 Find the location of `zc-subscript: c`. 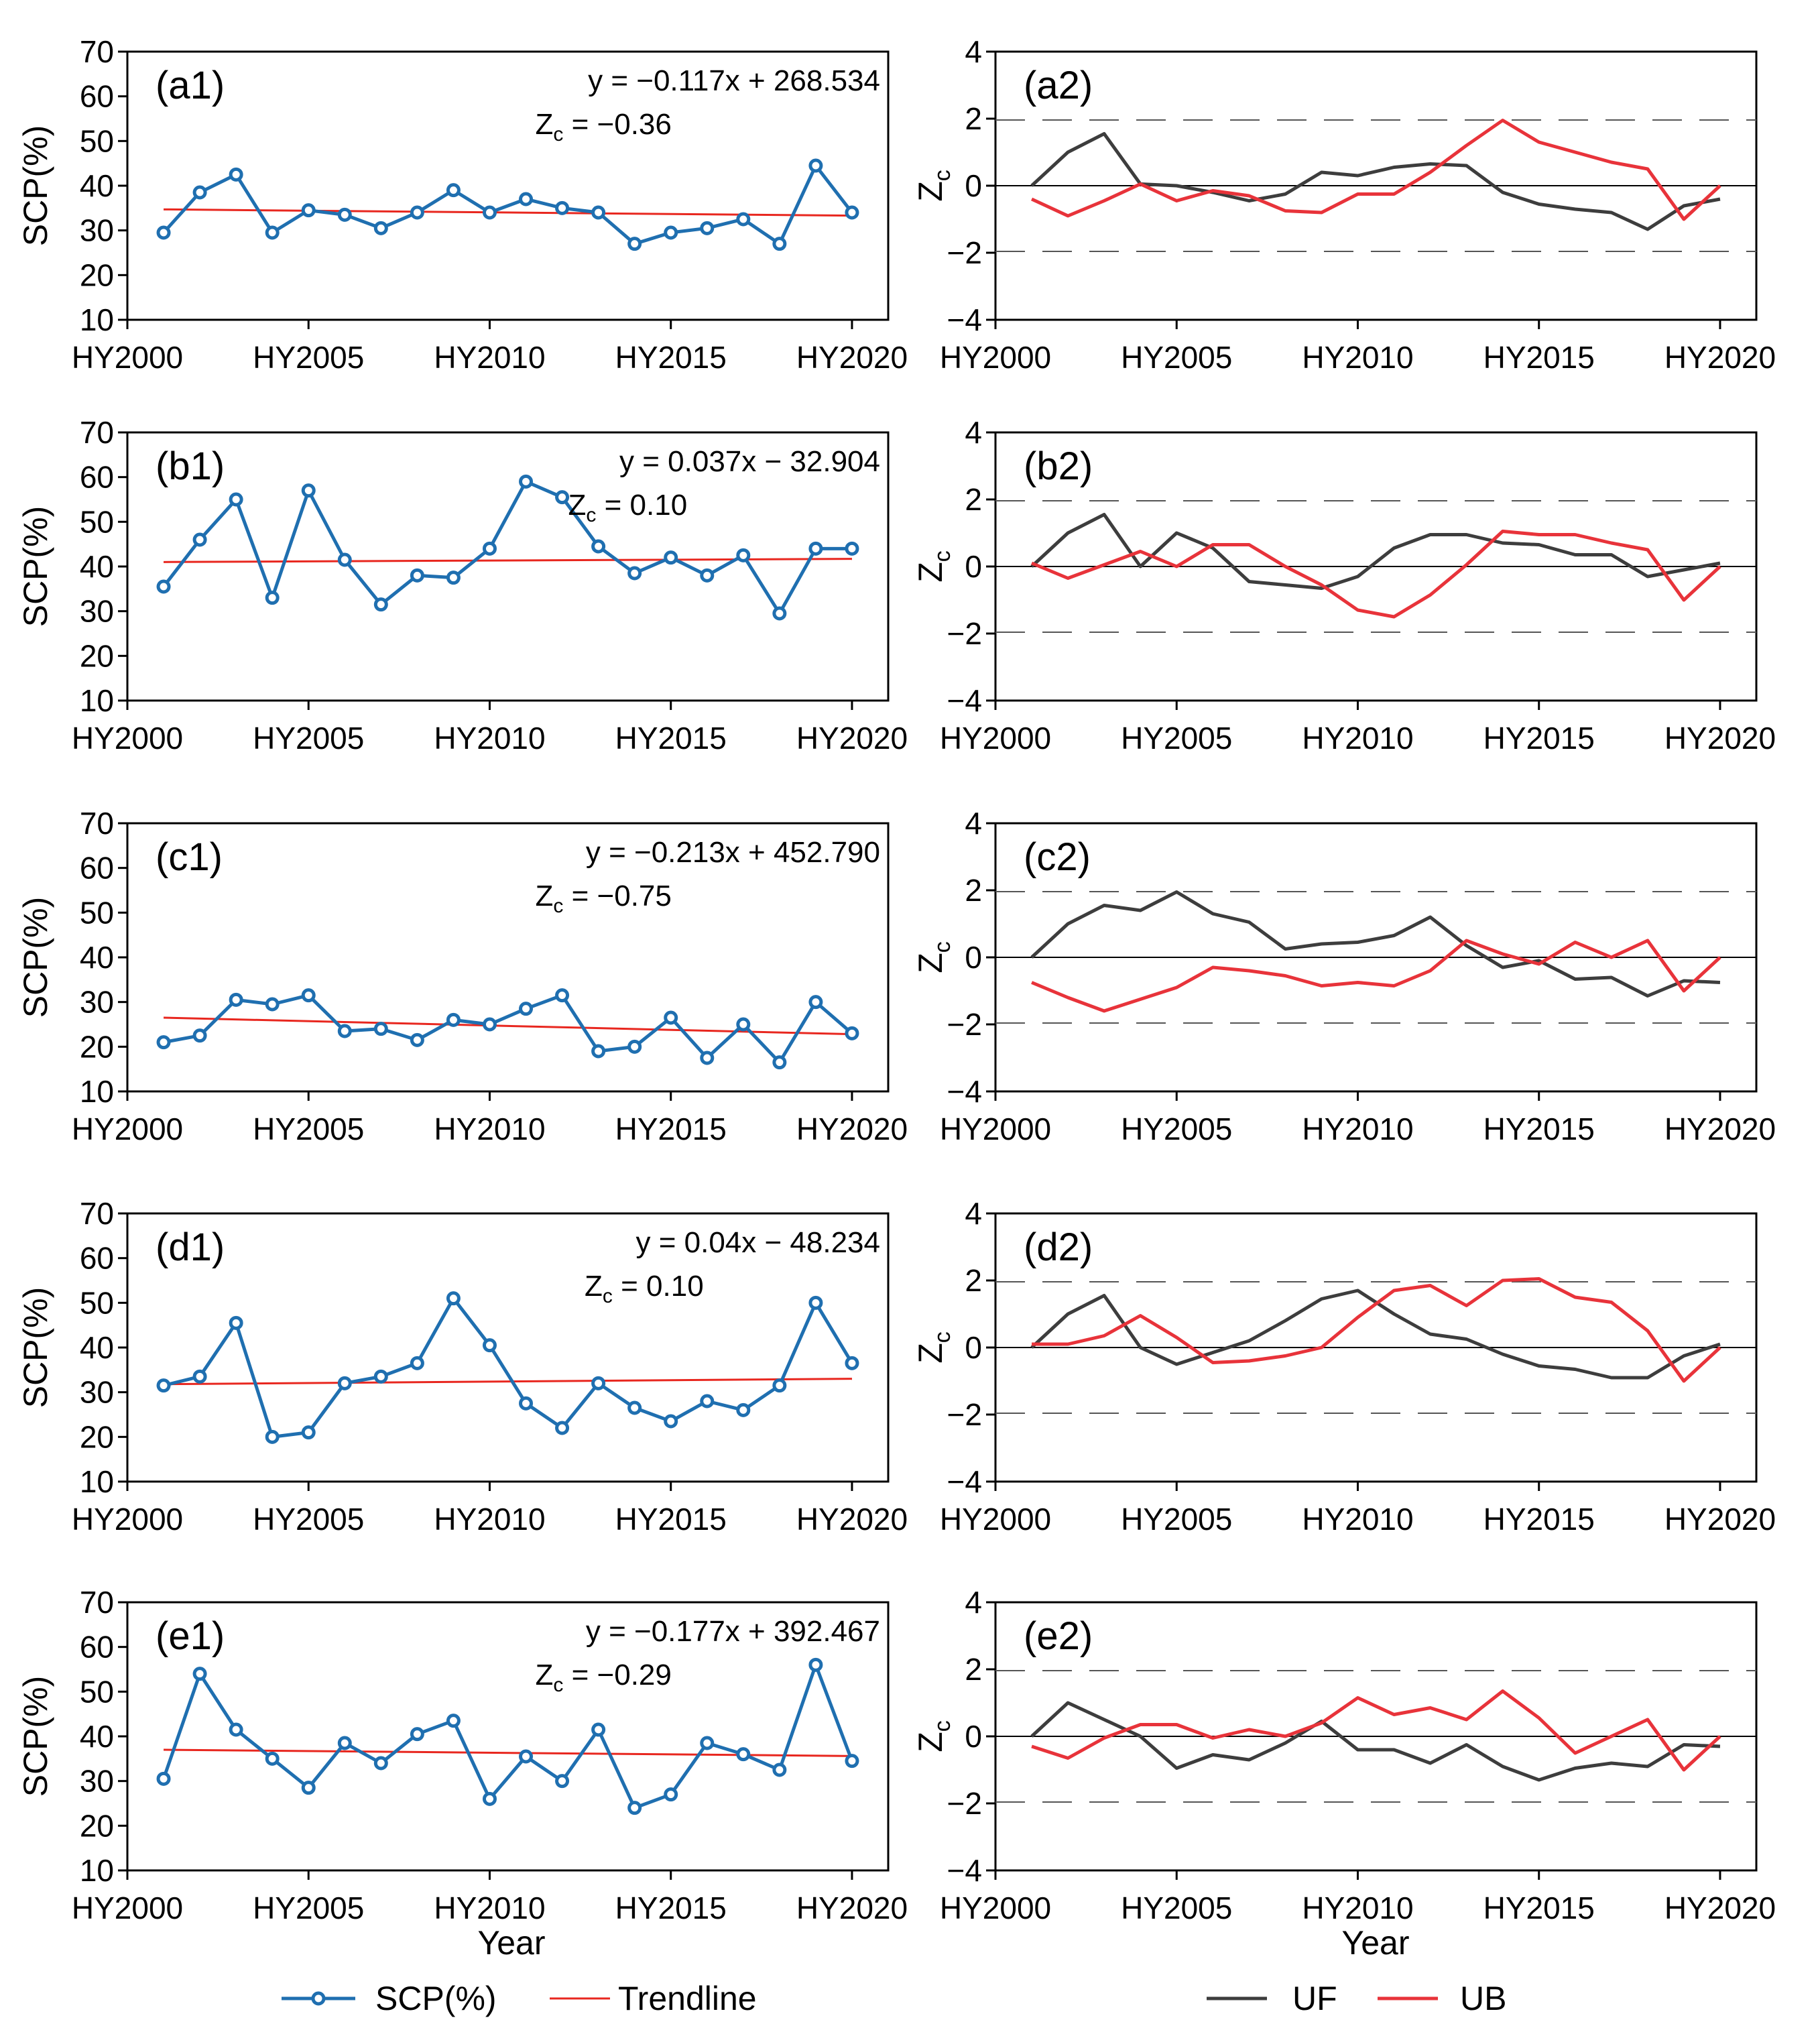

zc-subscript: c is located at coordinates (558, 906).